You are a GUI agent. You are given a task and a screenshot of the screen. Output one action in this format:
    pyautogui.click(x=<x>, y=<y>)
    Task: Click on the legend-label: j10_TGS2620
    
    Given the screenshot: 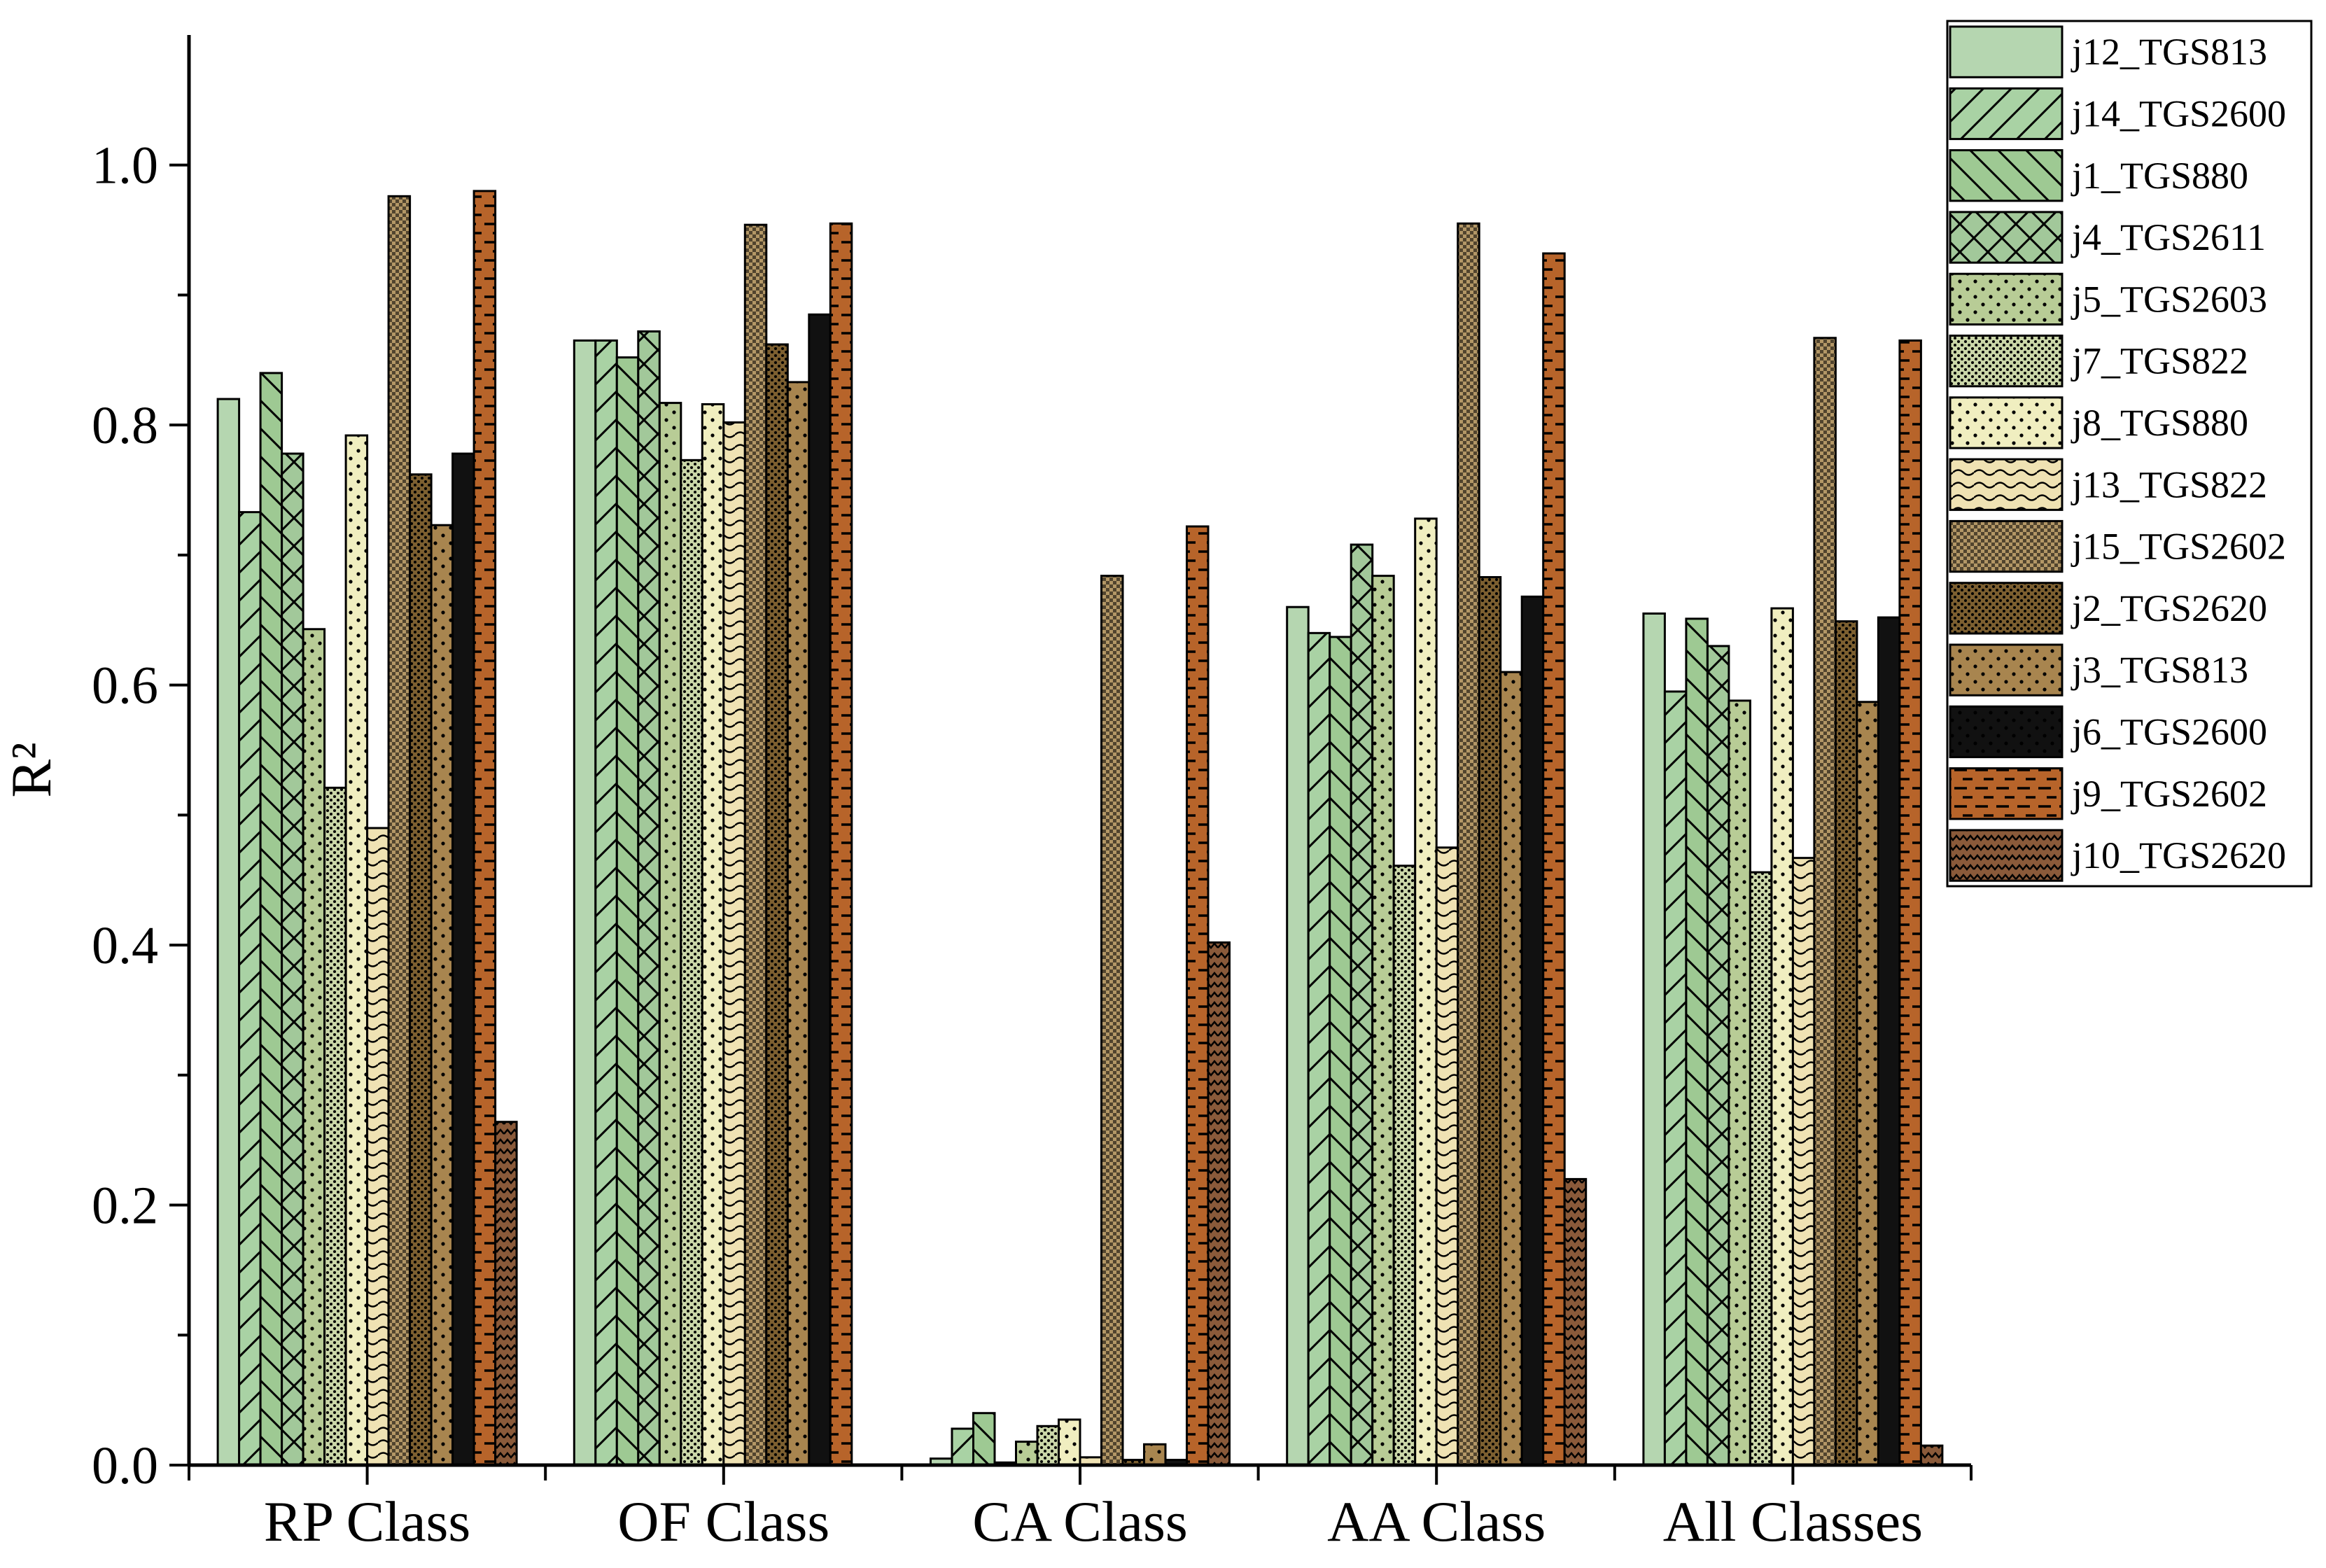 What is the action you would take?
    pyautogui.click(x=2179, y=855)
    